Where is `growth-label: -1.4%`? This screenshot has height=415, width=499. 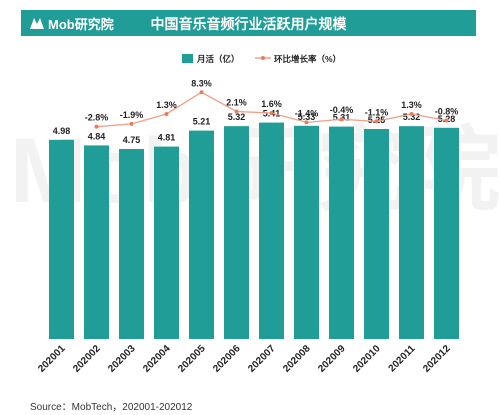
growth-label: -1.4% is located at coordinates (307, 113).